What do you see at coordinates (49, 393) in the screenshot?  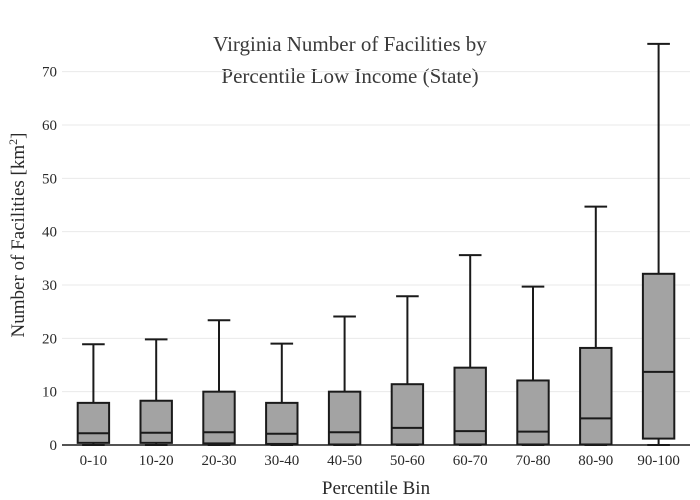 I see `y-tick-label-10: 10` at bounding box center [49, 393].